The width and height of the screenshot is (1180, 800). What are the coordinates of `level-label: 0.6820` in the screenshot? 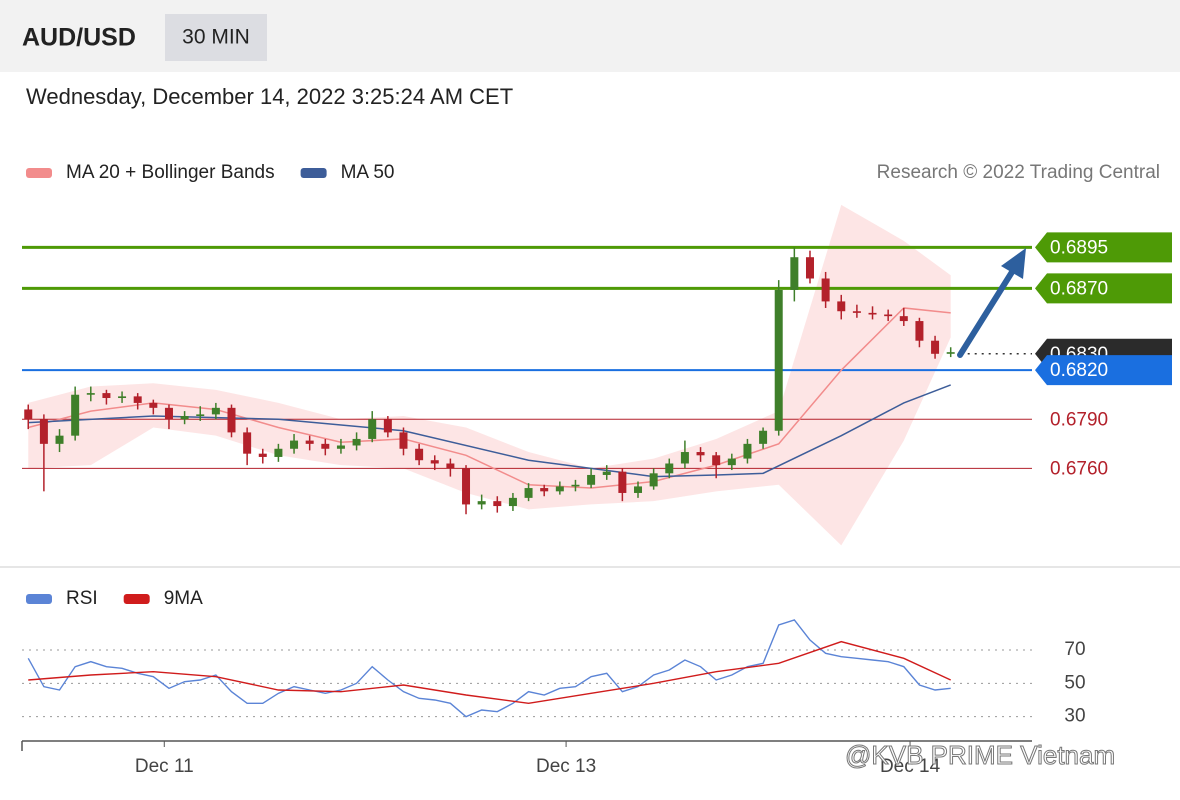 It's located at (1079, 370).